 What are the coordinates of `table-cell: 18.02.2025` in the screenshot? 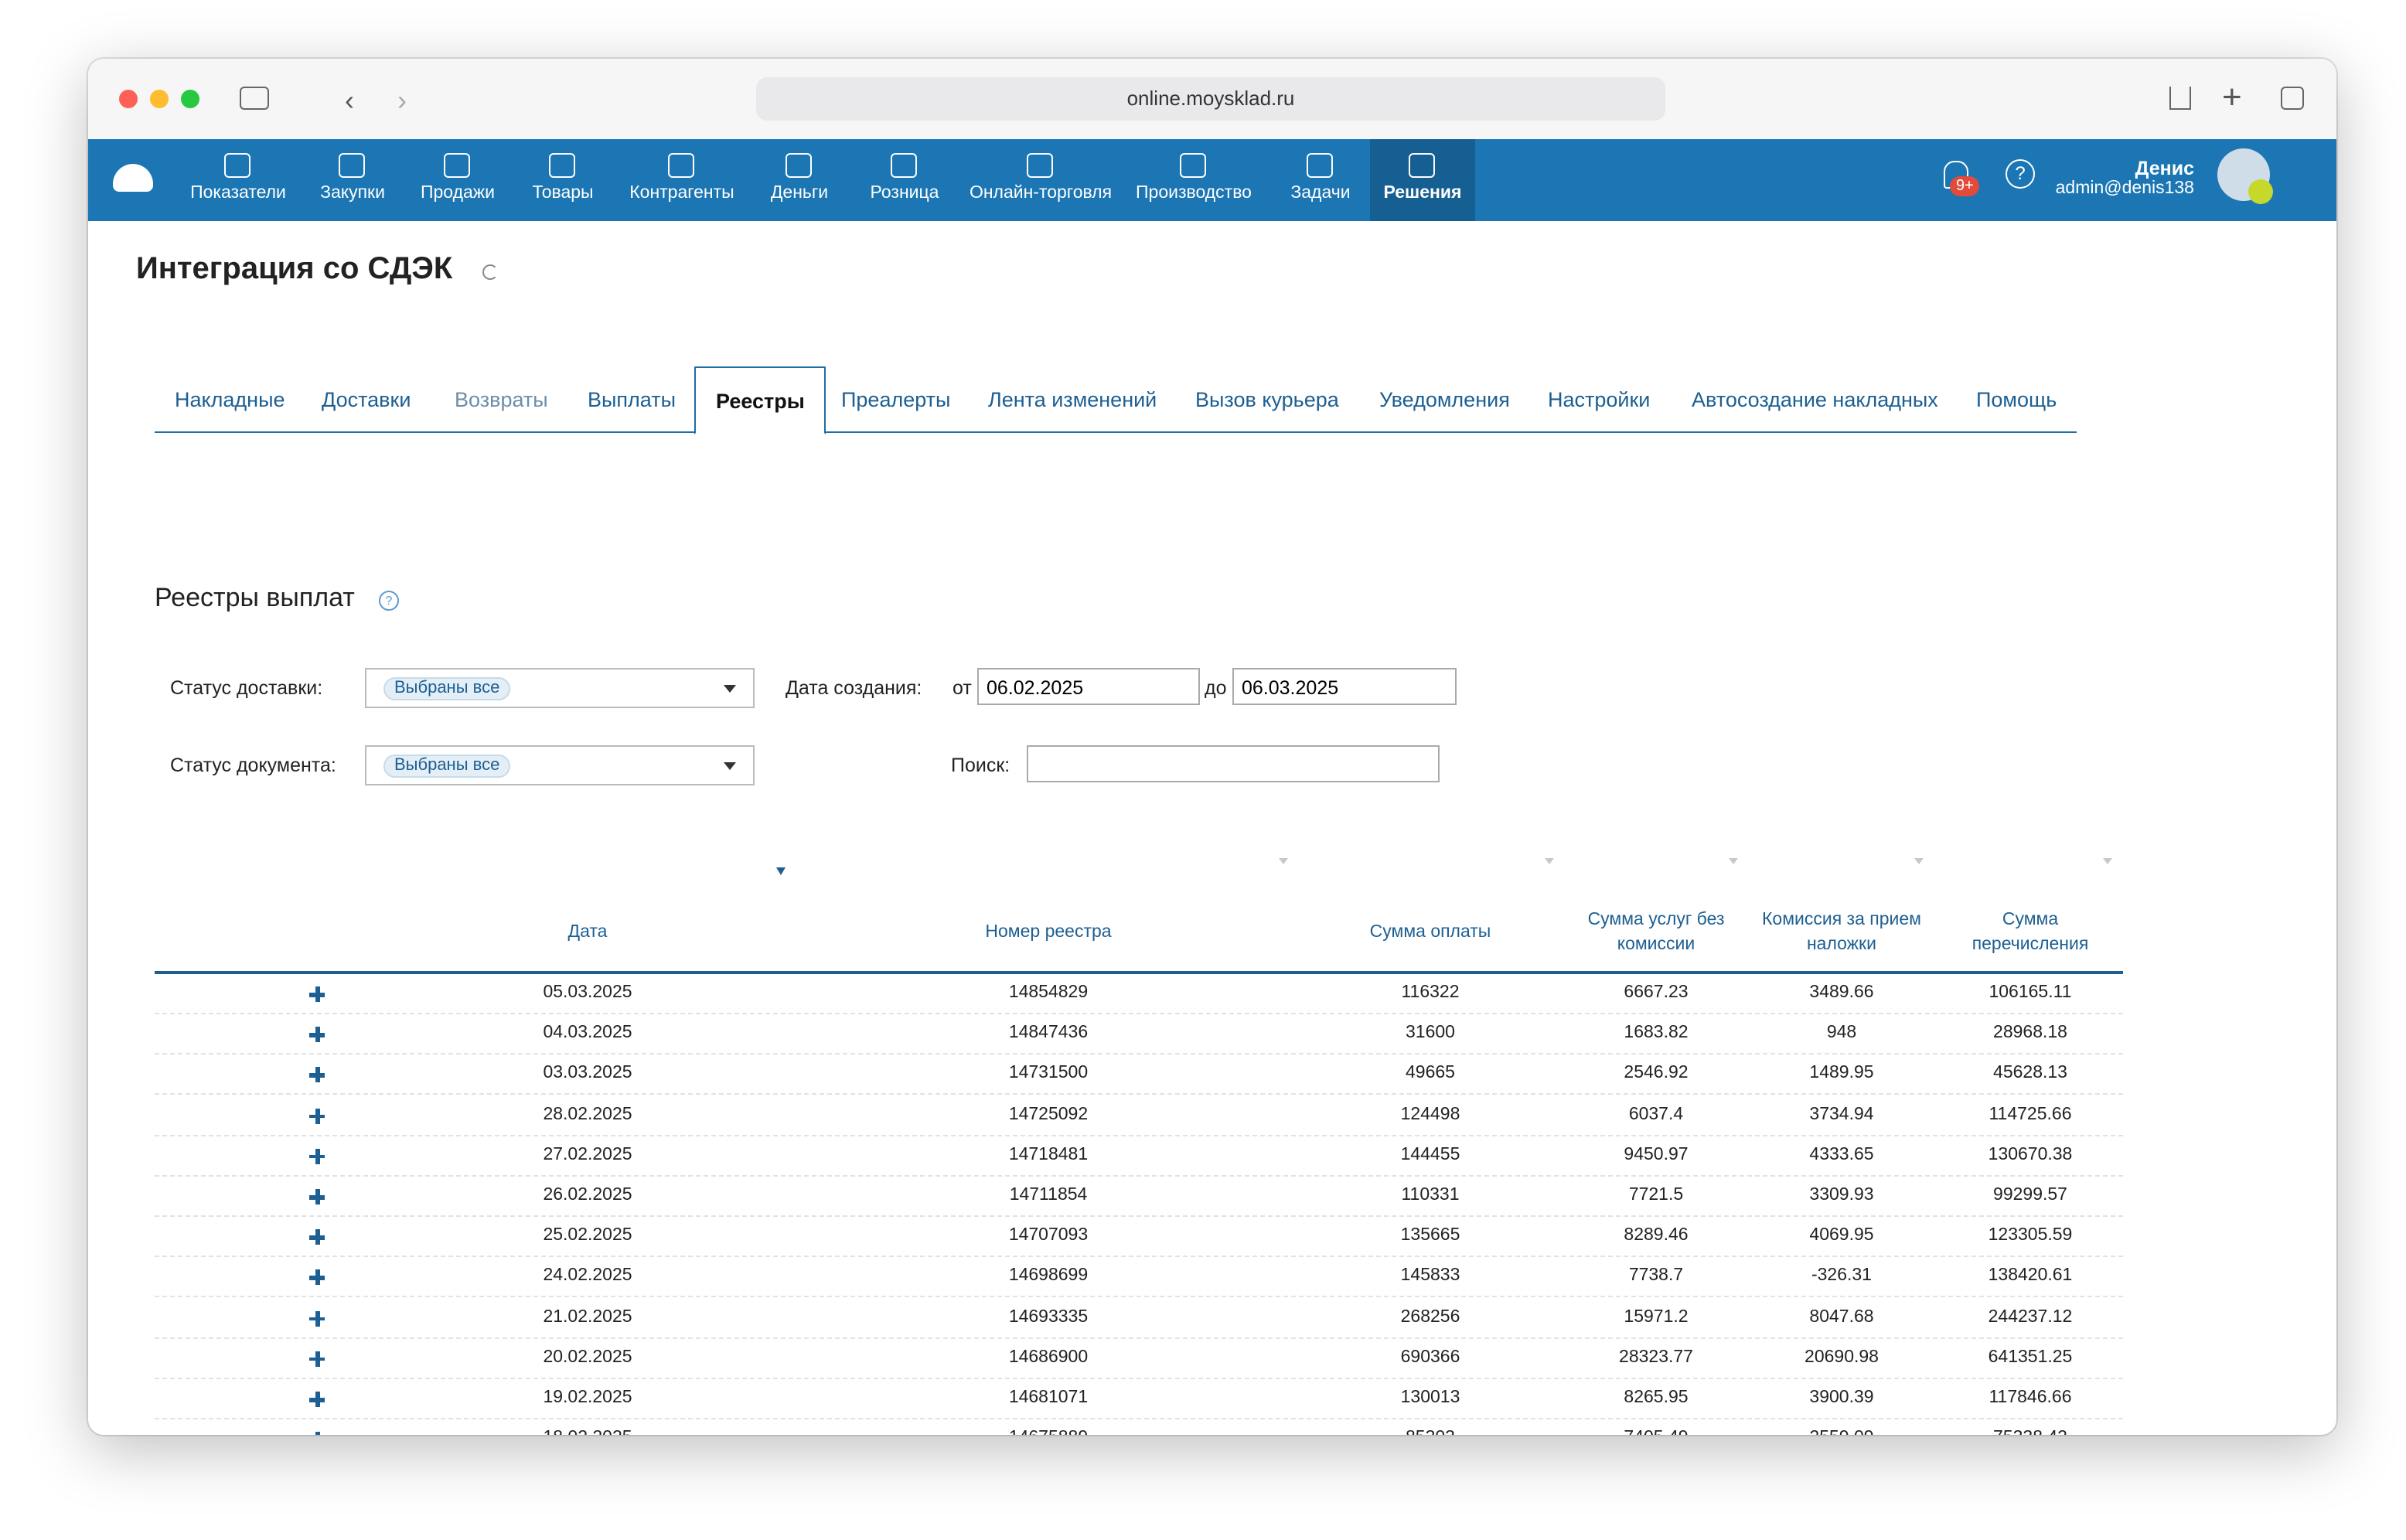 It's located at (587, 1432).